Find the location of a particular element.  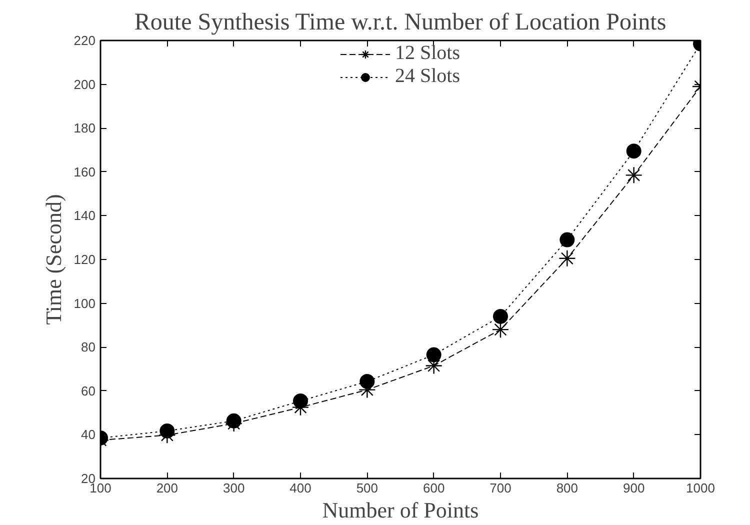

y-tick-label: 80 is located at coordinates (88, 347).